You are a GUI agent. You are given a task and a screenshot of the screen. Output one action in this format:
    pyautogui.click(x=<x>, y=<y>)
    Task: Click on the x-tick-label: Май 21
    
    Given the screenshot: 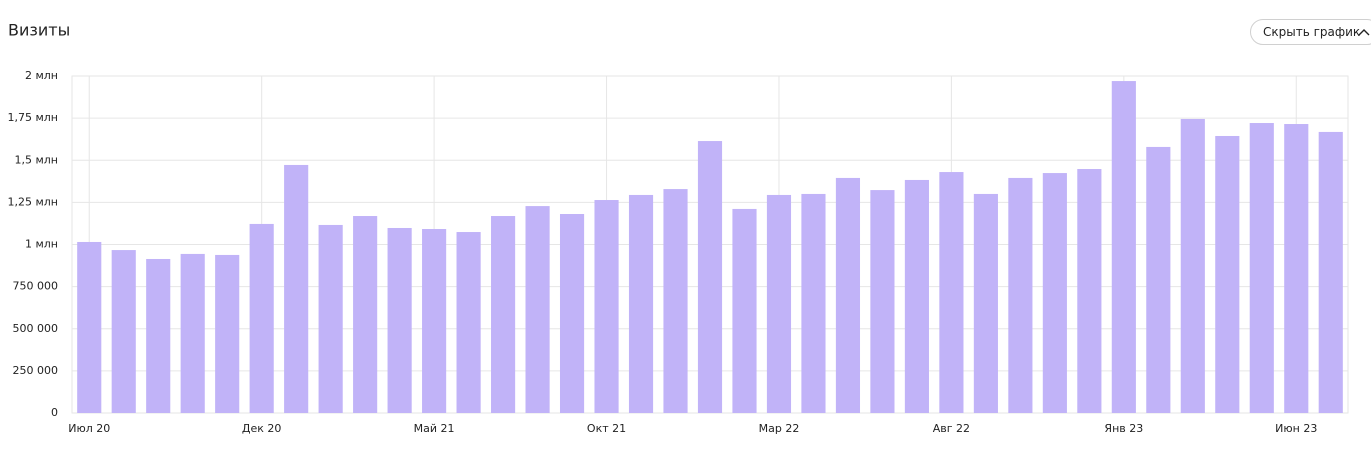 What is the action you would take?
    pyautogui.click(x=434, y=428)
    